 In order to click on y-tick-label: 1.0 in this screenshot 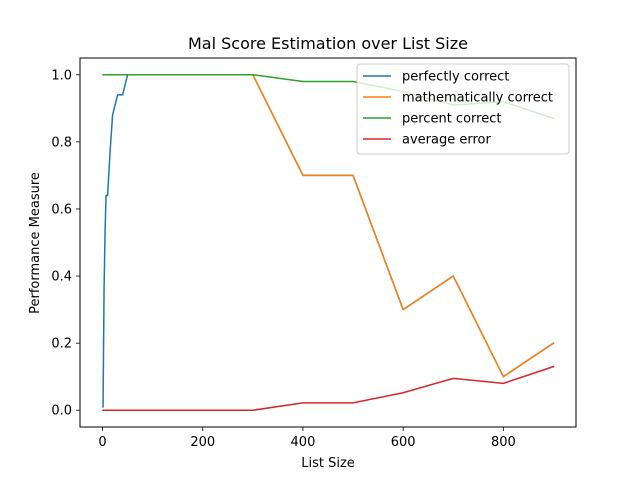, I will do `click(61, 75)`.